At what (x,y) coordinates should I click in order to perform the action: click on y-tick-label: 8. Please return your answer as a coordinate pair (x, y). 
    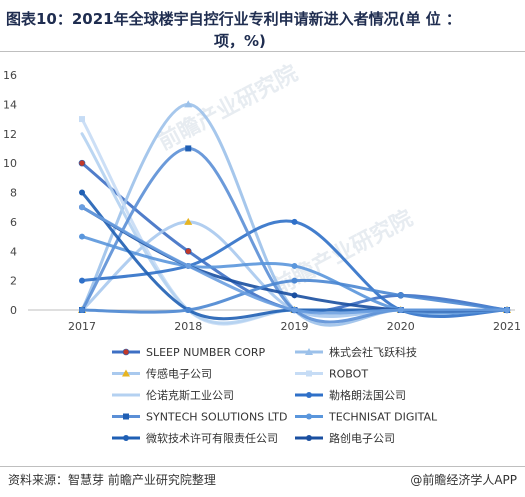
    Looking at the image, I should click on (13, 193).